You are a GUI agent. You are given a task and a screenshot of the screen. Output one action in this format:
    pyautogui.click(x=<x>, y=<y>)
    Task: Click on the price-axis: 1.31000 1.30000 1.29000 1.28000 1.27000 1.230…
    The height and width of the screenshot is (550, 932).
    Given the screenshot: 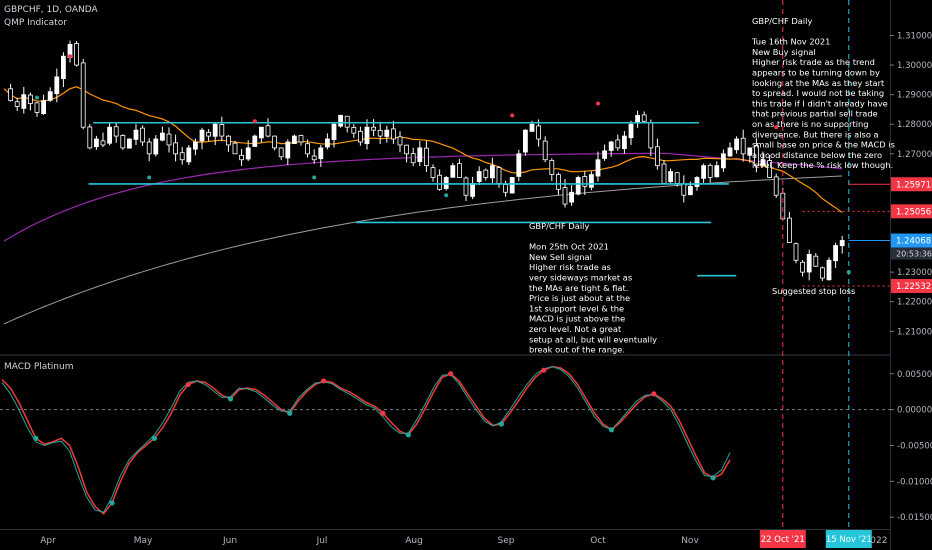 What is the action you would take?
    pyautogui.click(x=911, y=277)
    